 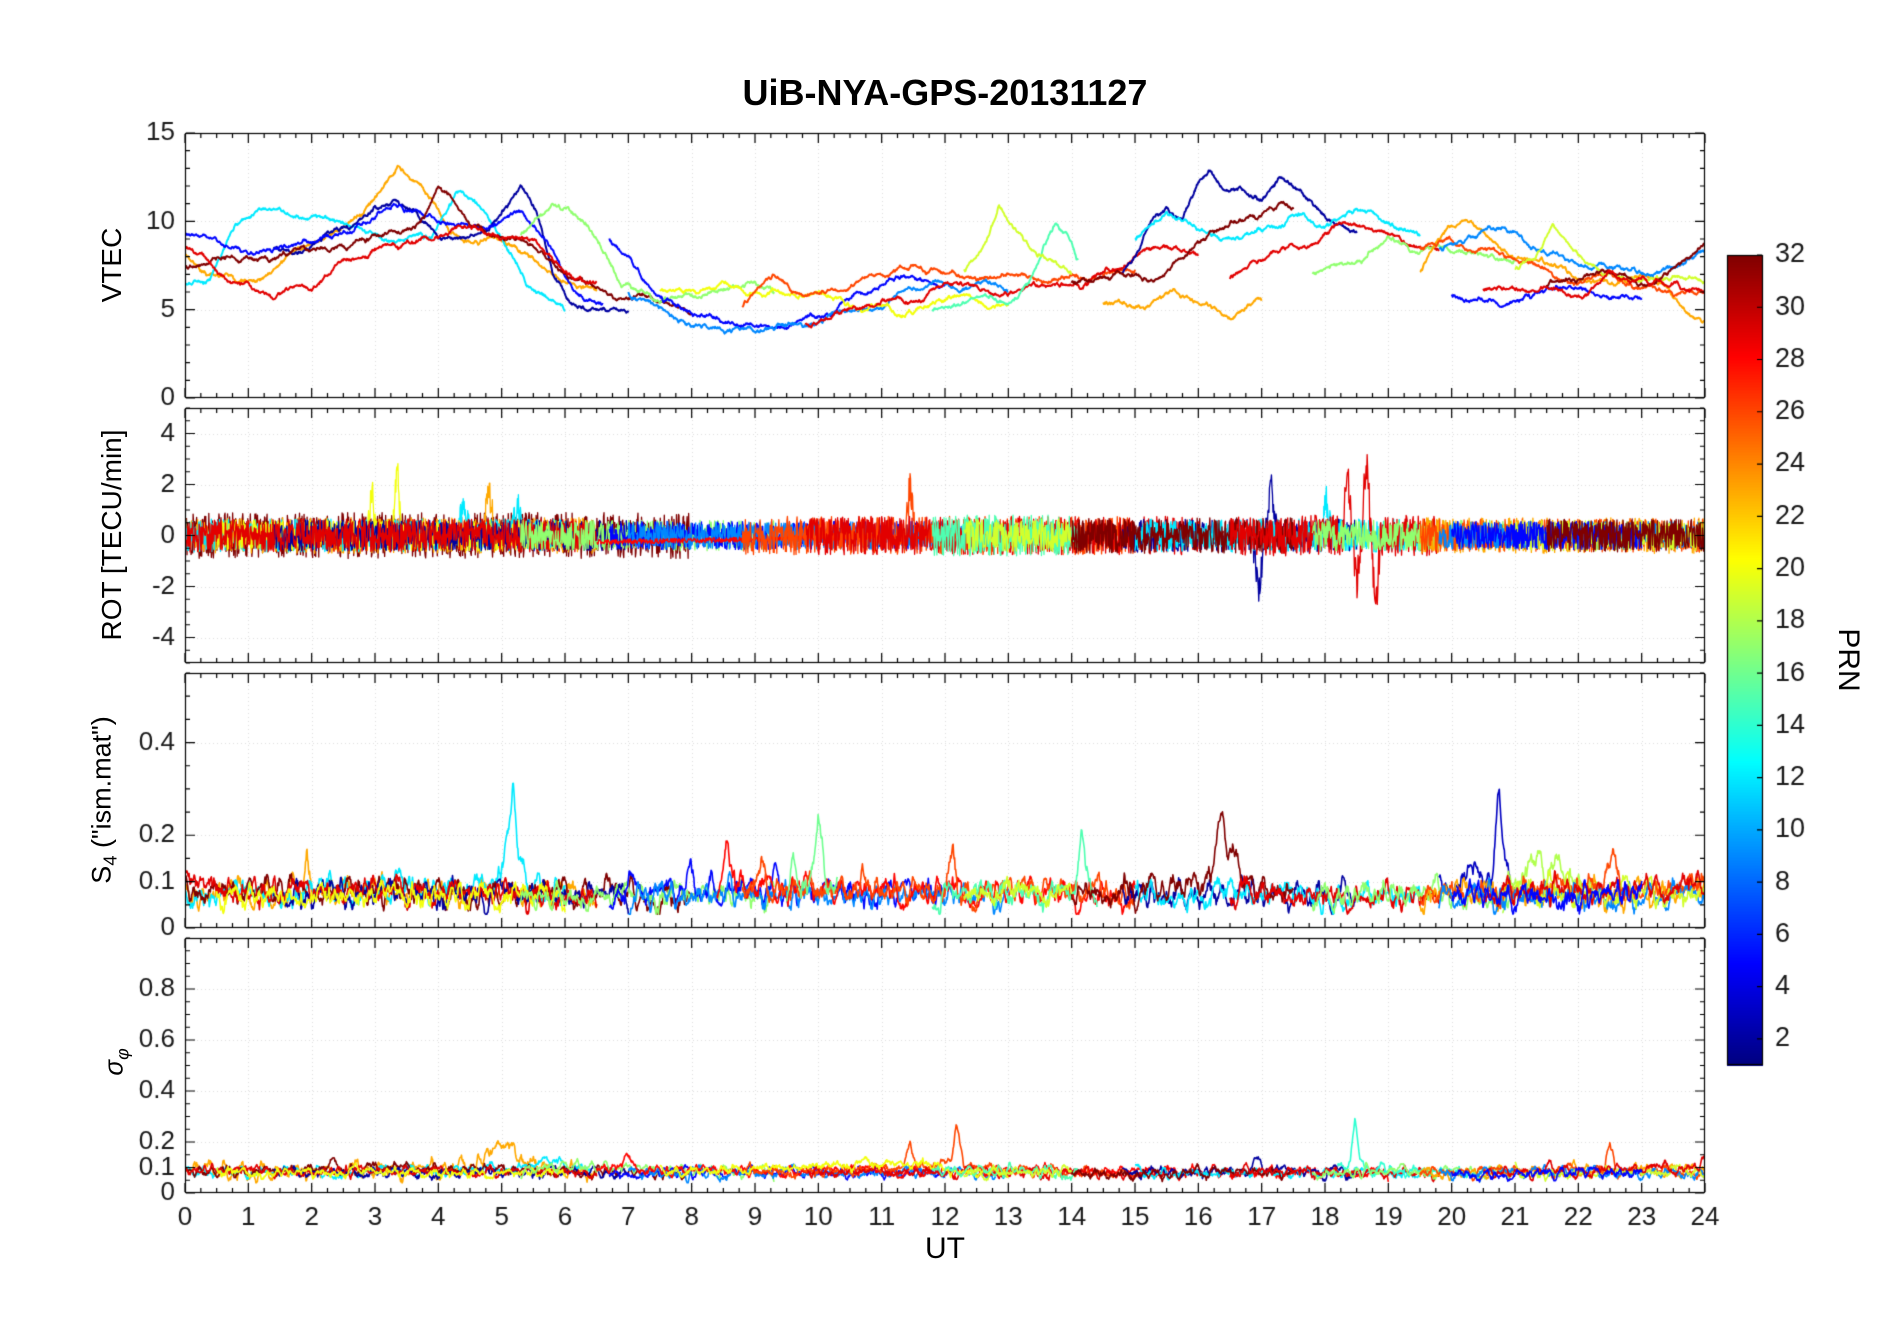 I want to click on s4-axis-label: S4 ("ism.mat"), so click(x=103, y=799).